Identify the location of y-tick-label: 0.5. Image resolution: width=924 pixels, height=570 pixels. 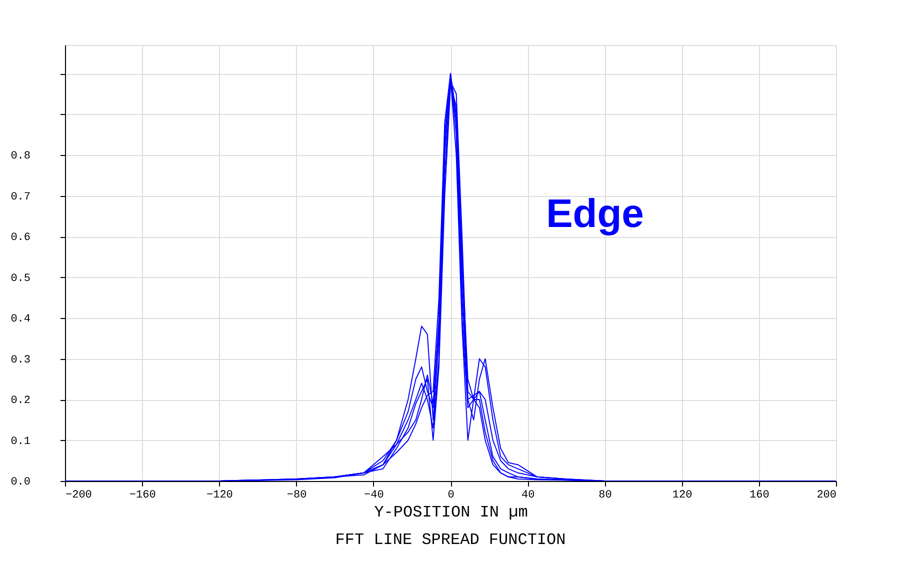
(20, 278).